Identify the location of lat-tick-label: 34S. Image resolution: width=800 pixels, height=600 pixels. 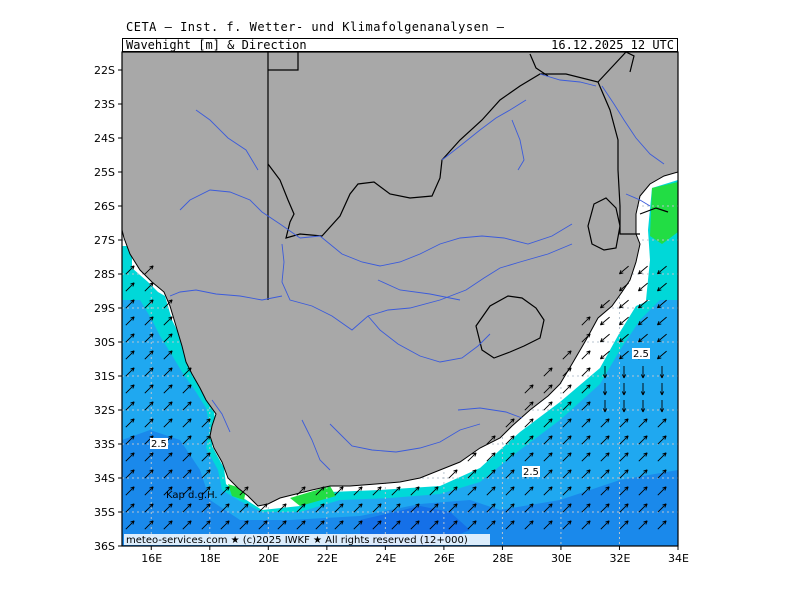
(104, 478).